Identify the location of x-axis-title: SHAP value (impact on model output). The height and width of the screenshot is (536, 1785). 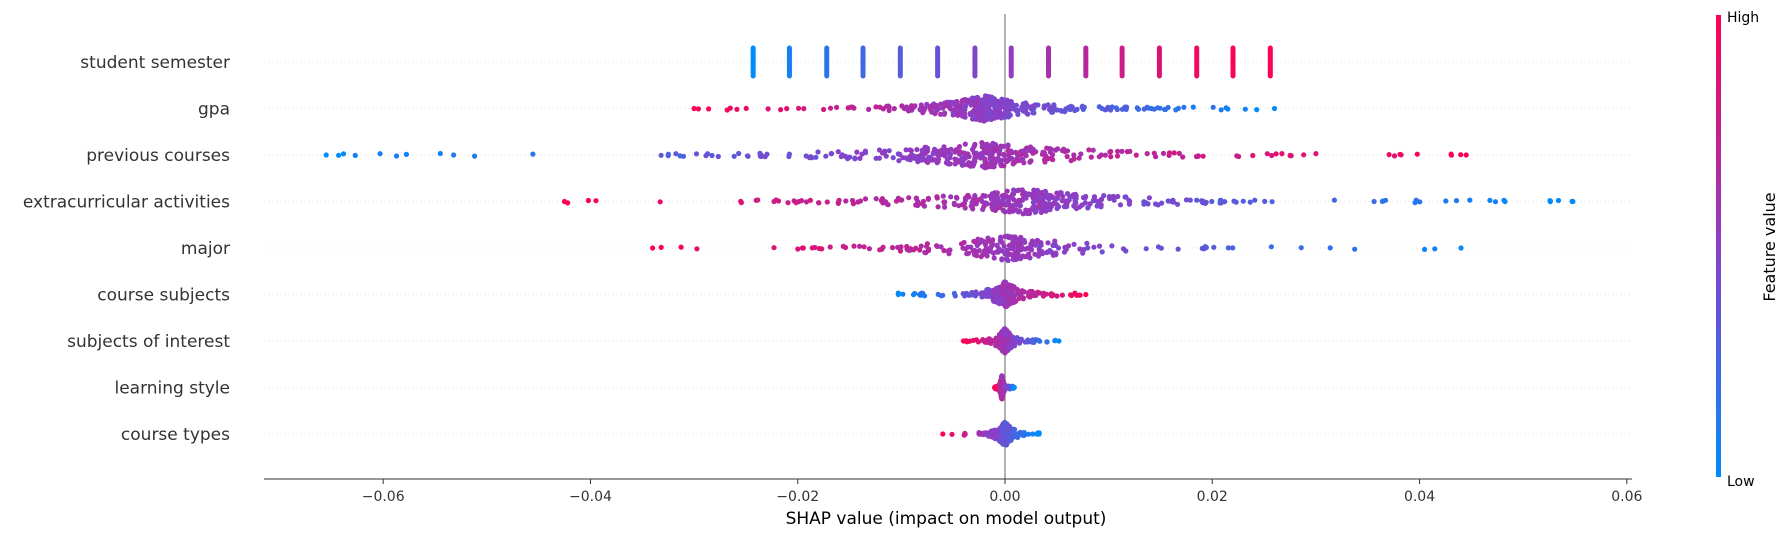
(946, 519).